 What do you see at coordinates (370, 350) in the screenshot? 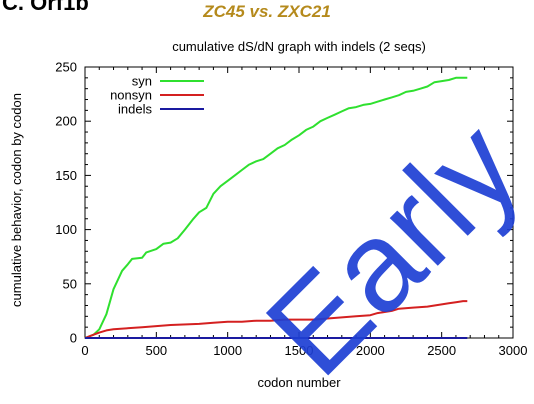
I see `x-tick-label: 2000` at bounding box center [370, 350].